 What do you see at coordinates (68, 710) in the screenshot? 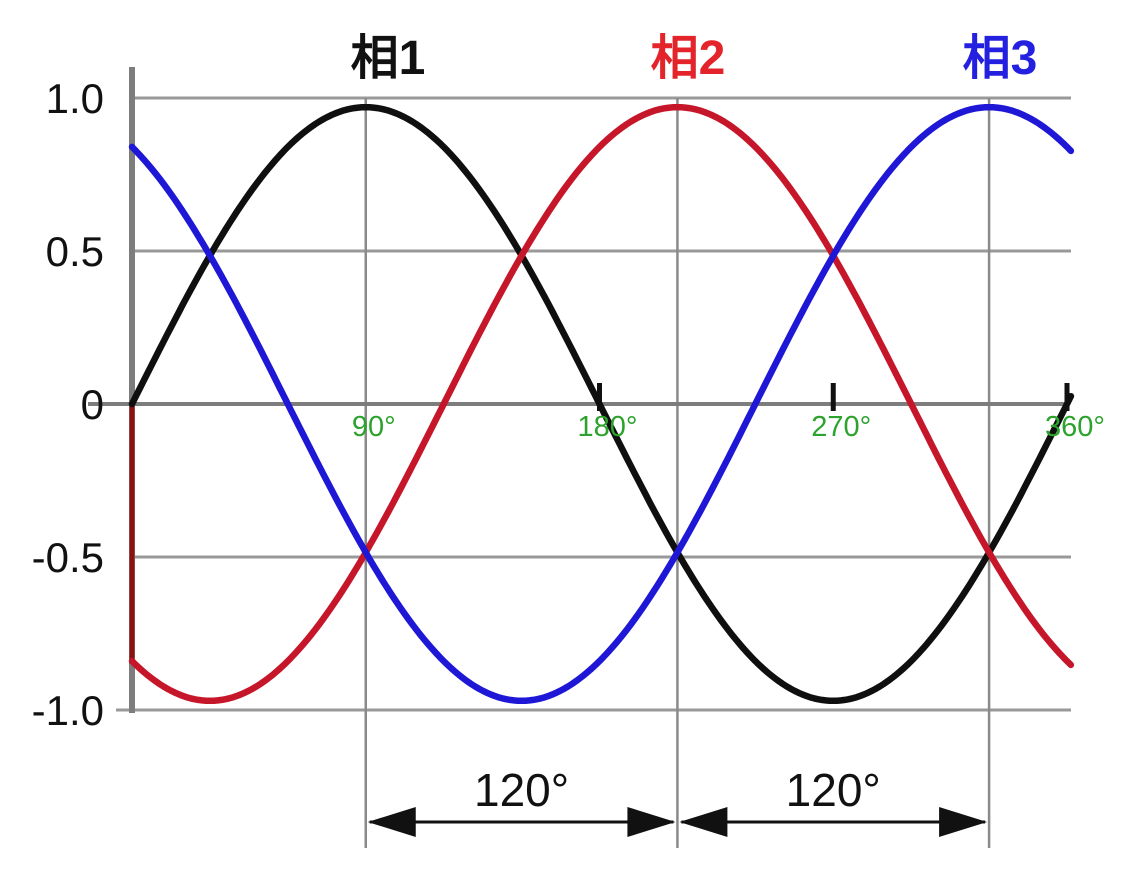
I see `y-tick-label: -1.0` at bounding box center [68, 710].